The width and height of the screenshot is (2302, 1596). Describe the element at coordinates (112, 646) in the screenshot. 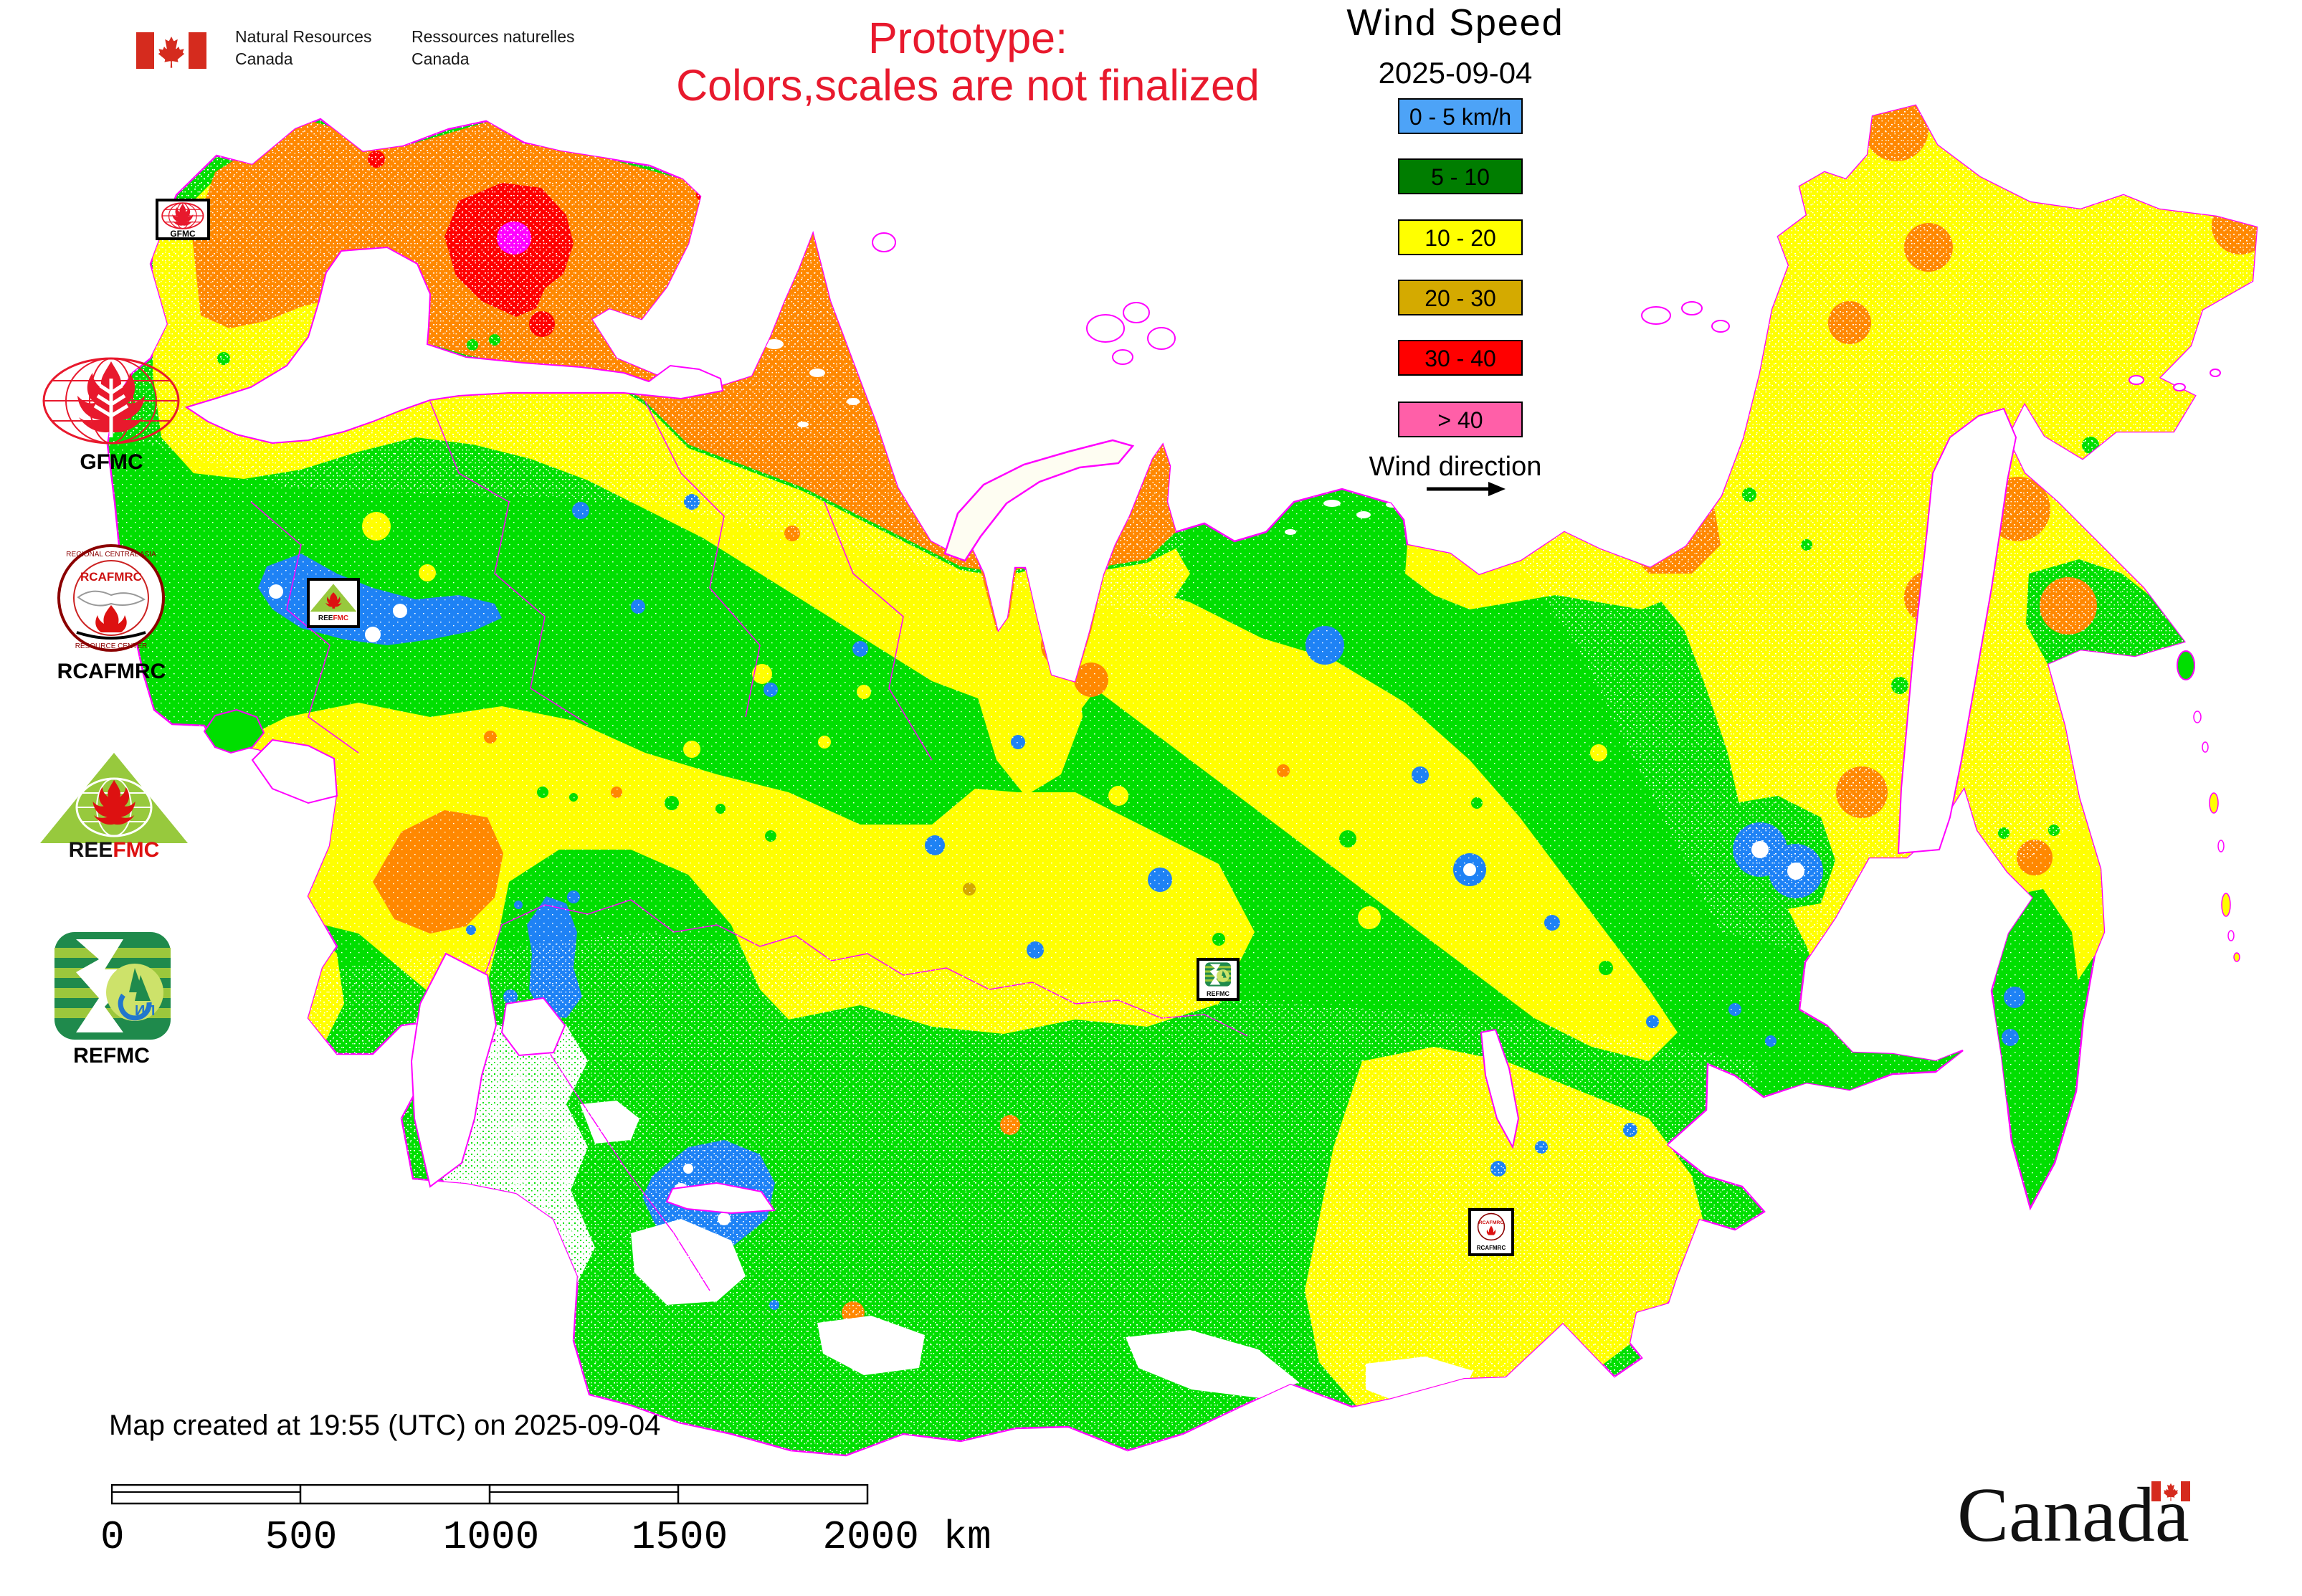

I see `svg-text: RESOURCE CENTER` at that location.